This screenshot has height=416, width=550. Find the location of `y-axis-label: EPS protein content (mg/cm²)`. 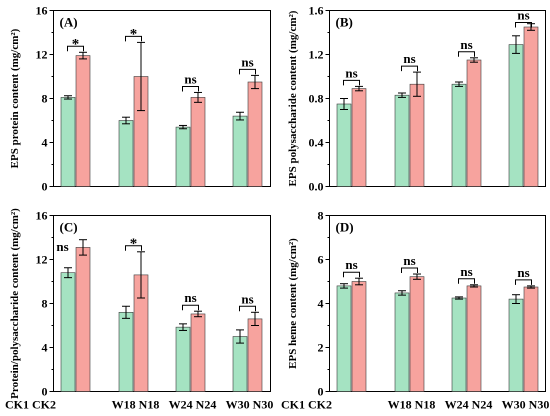

y-axis-label: EPS protein content (mg/cm²) is located at coordinates (15, 98).